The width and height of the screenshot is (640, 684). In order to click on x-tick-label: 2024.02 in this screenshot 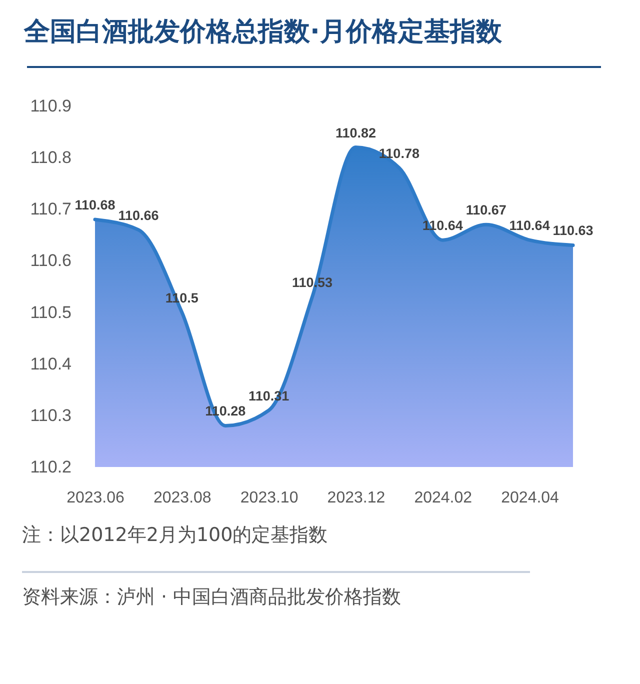, I will do `click(443, 498)`.